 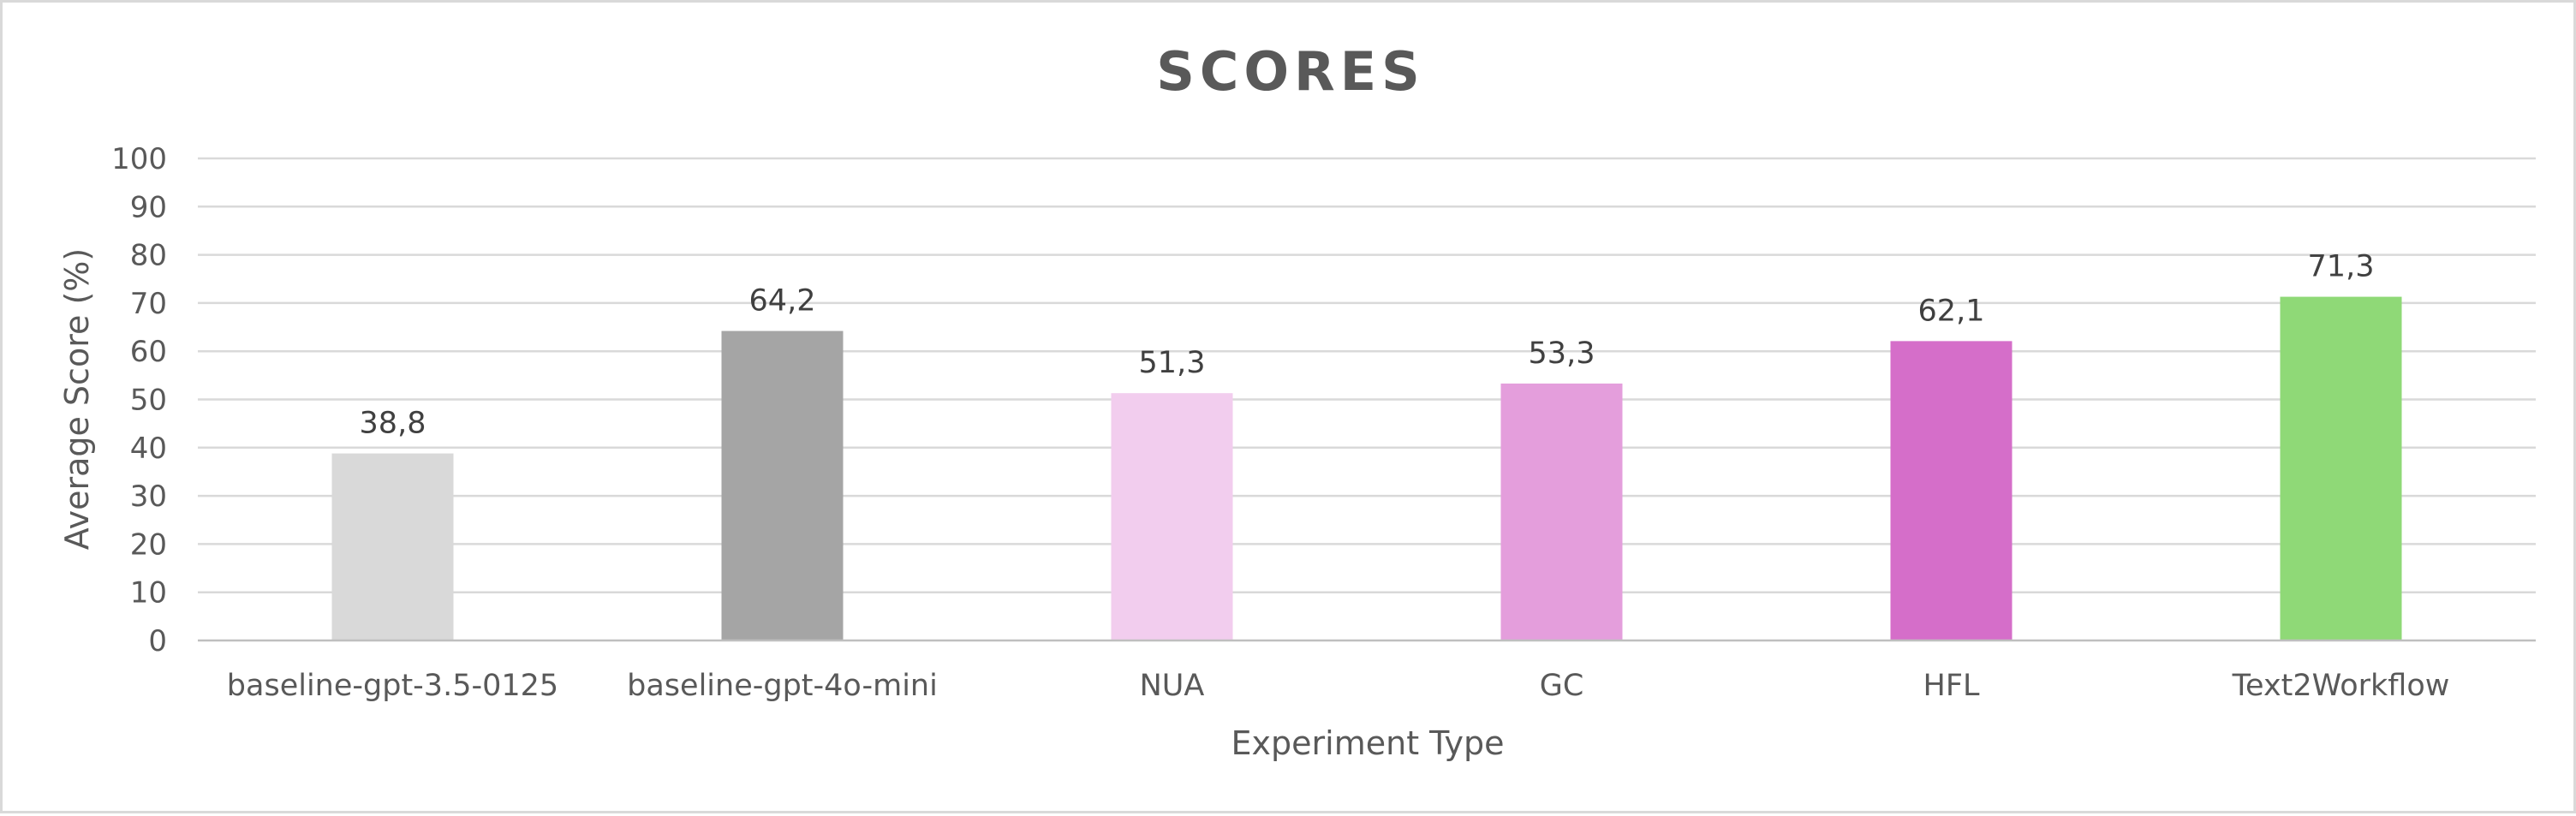 What do you see at coordinates (149, 449) in the screenshot?
I see `y-tick-label: 40` at bounding box center [149, 449].